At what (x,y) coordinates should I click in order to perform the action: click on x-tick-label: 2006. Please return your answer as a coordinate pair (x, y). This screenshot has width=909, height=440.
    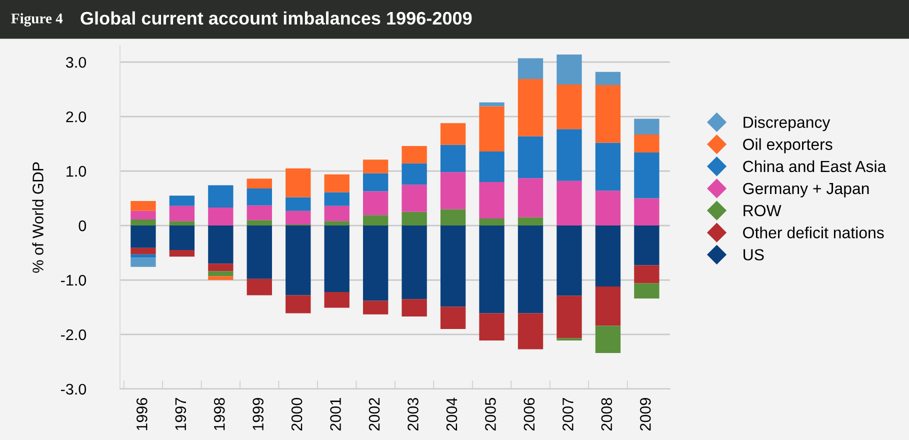
    Looking at the image, I should click on (529, 414).